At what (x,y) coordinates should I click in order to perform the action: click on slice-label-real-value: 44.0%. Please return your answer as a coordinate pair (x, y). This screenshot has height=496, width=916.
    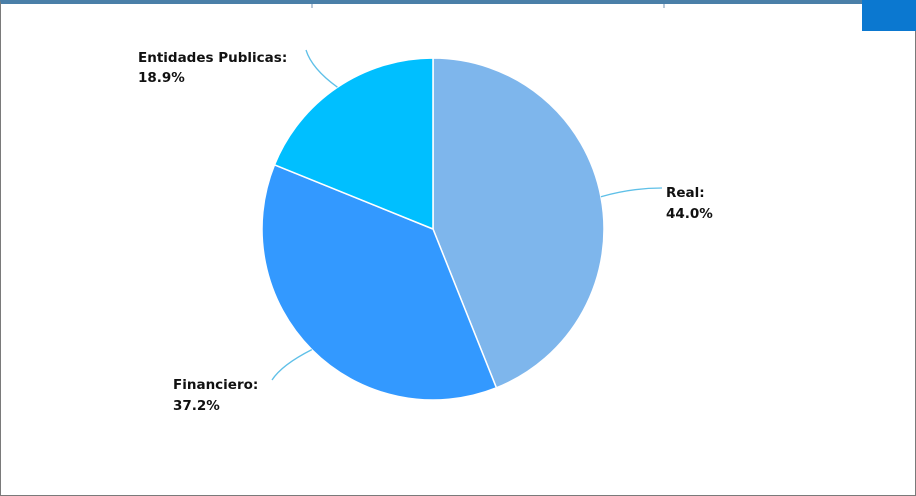
    Looking at the image, I should click on (689, 214).